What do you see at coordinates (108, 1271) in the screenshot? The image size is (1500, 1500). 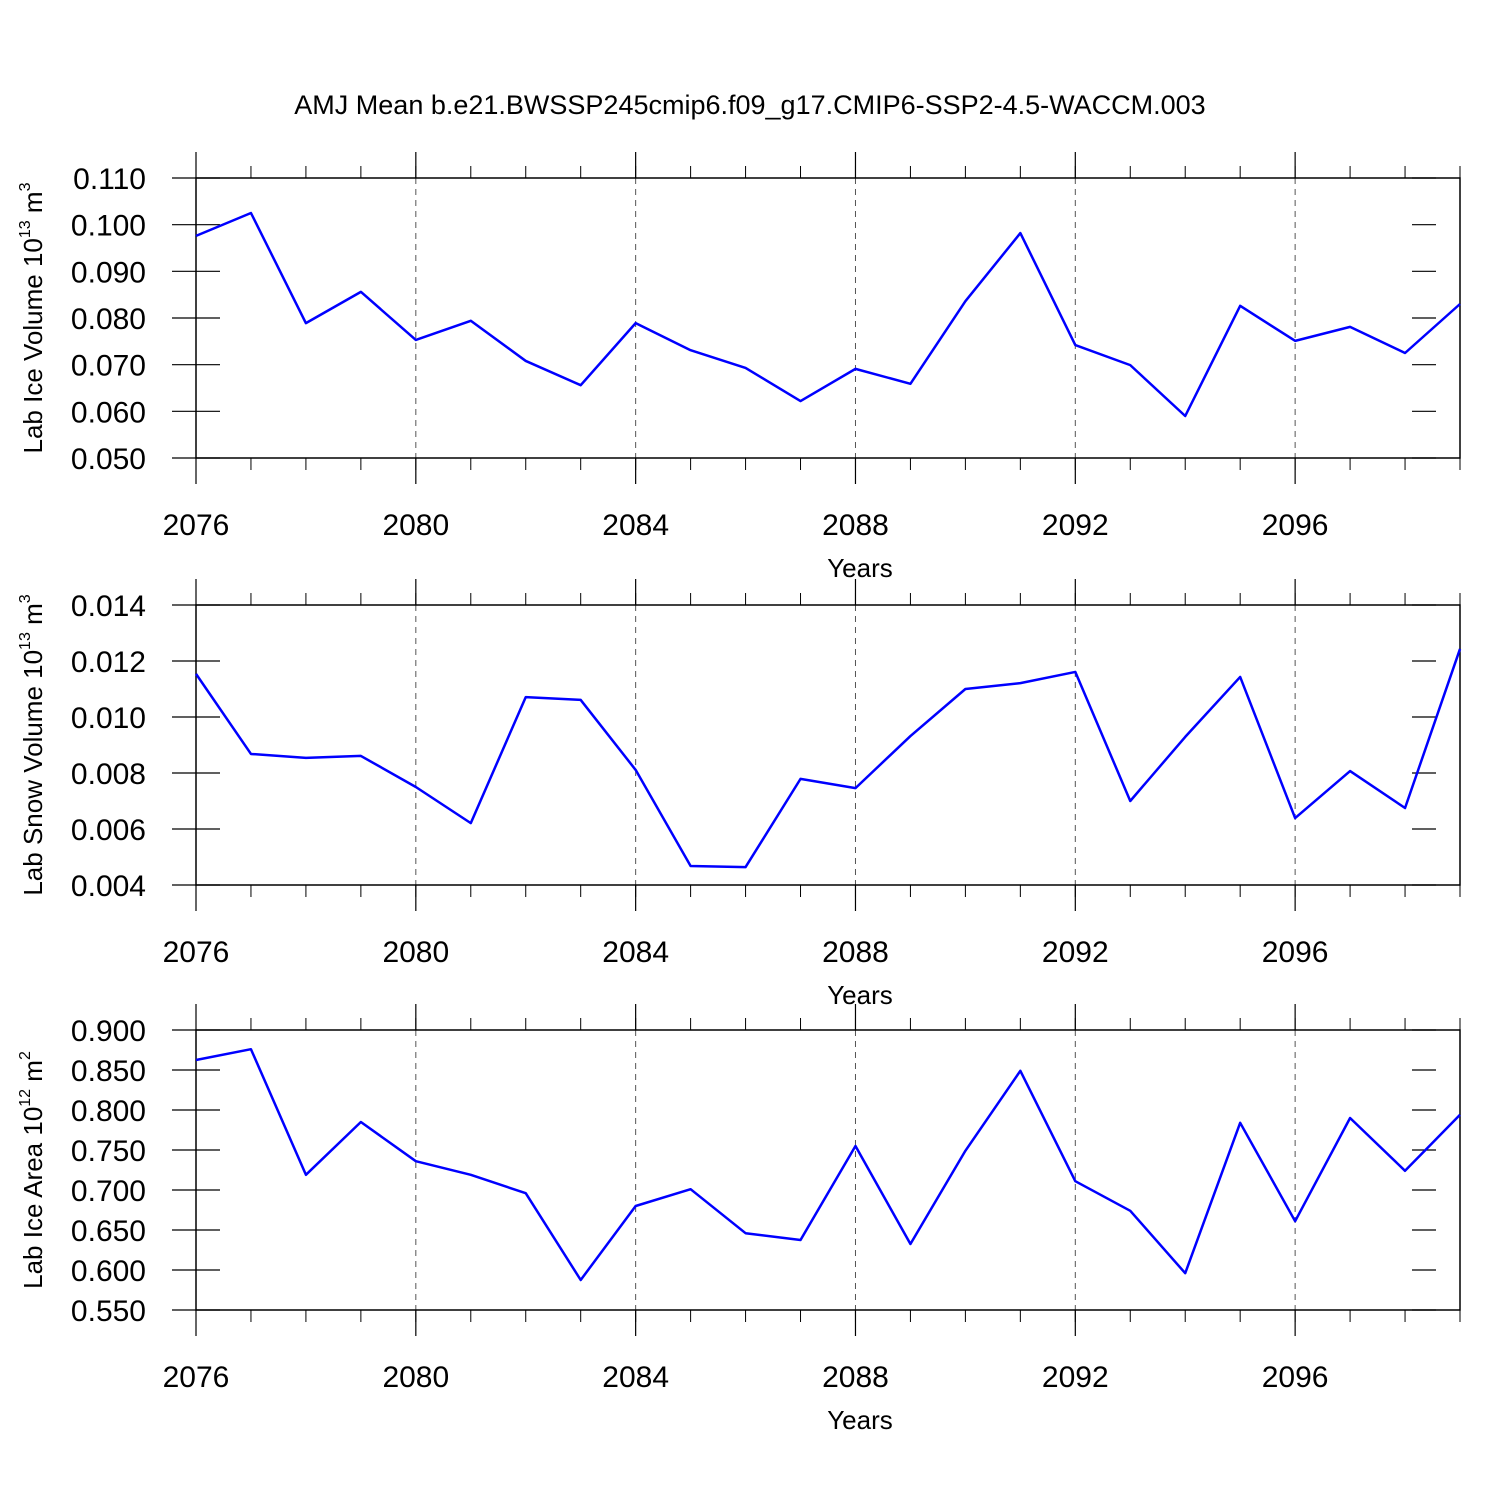 I see `y-tick-label: 0.600` at bounding box center [108, 1271].